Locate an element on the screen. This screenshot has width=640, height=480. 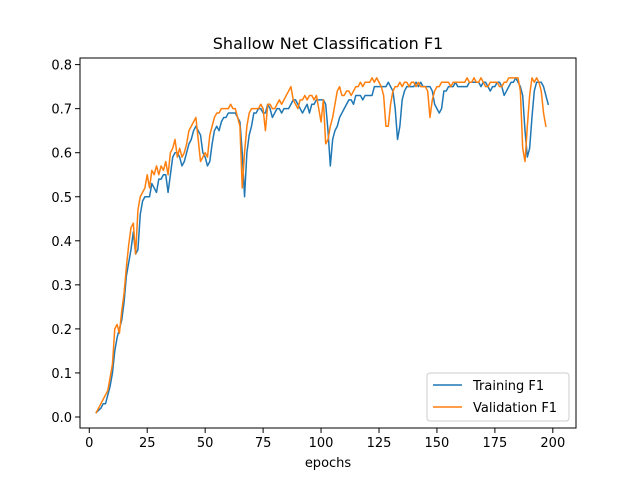
chart-title: Shallow Net Classification F1 is located at coordinates (328, 43).